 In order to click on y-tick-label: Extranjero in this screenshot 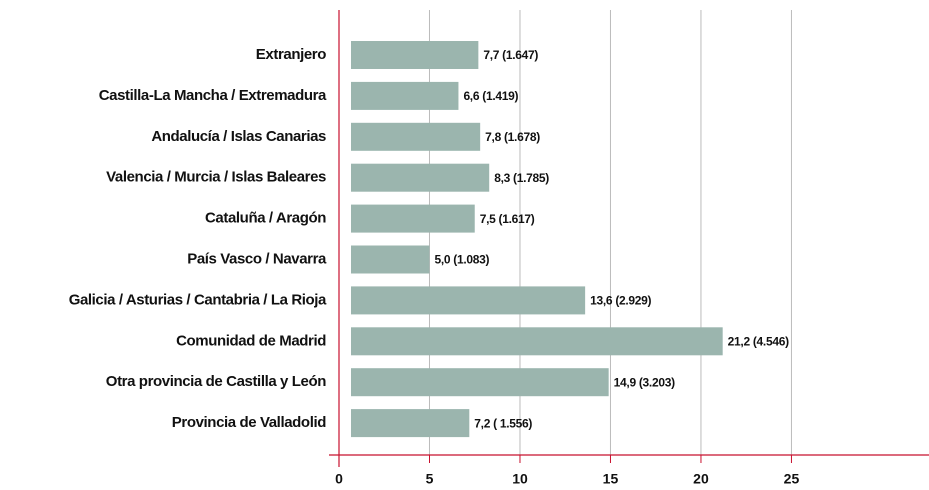, I will do `click(291, 54)`.